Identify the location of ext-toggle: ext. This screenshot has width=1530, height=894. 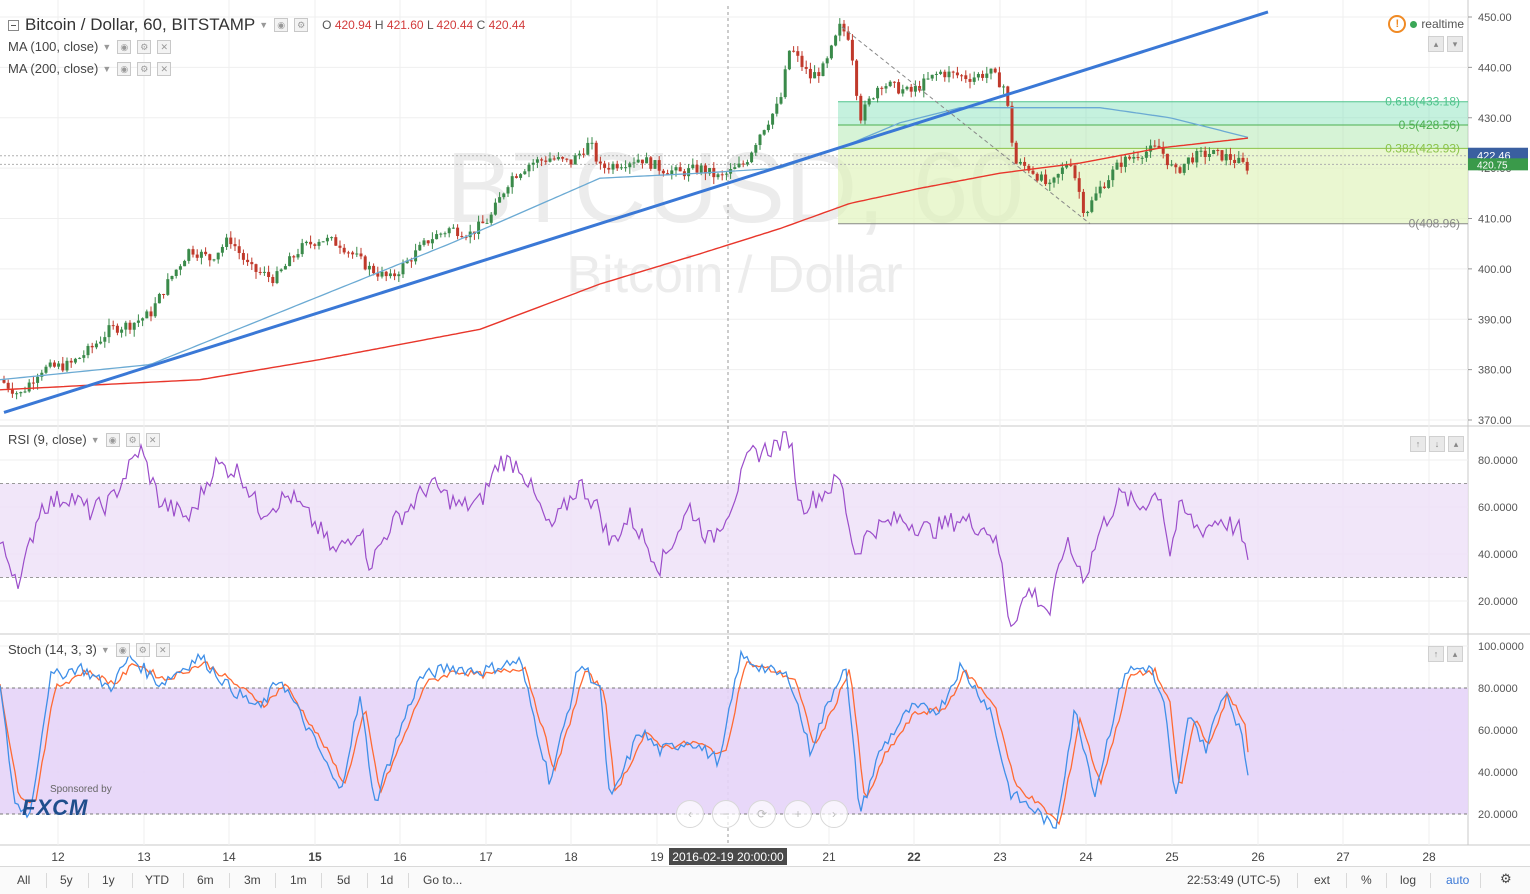
(1322, 880).